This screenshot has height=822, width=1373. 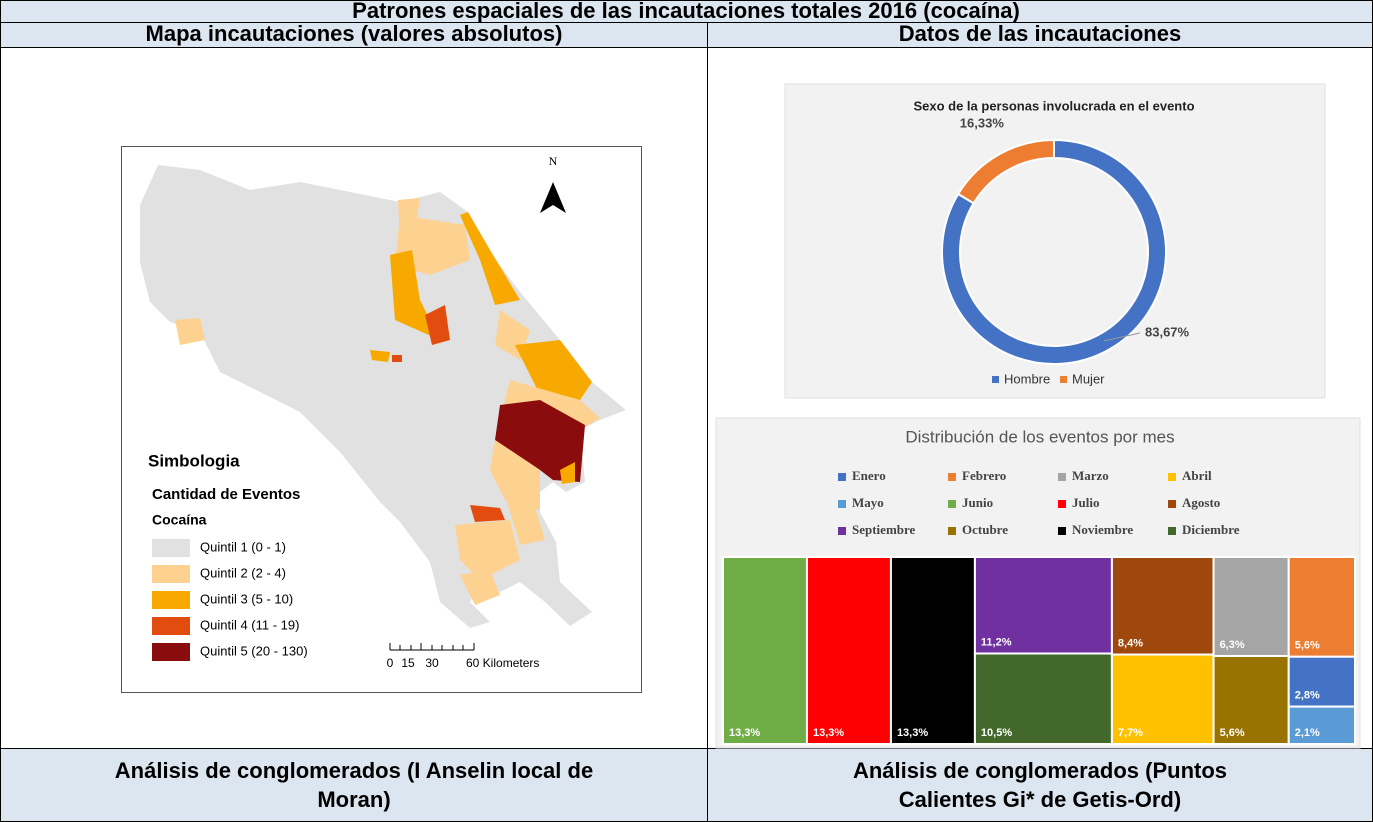 What do you see at coordinates (553, 197) in the screenshot?
I see `north-arrow` at bounding box center [553, 197].